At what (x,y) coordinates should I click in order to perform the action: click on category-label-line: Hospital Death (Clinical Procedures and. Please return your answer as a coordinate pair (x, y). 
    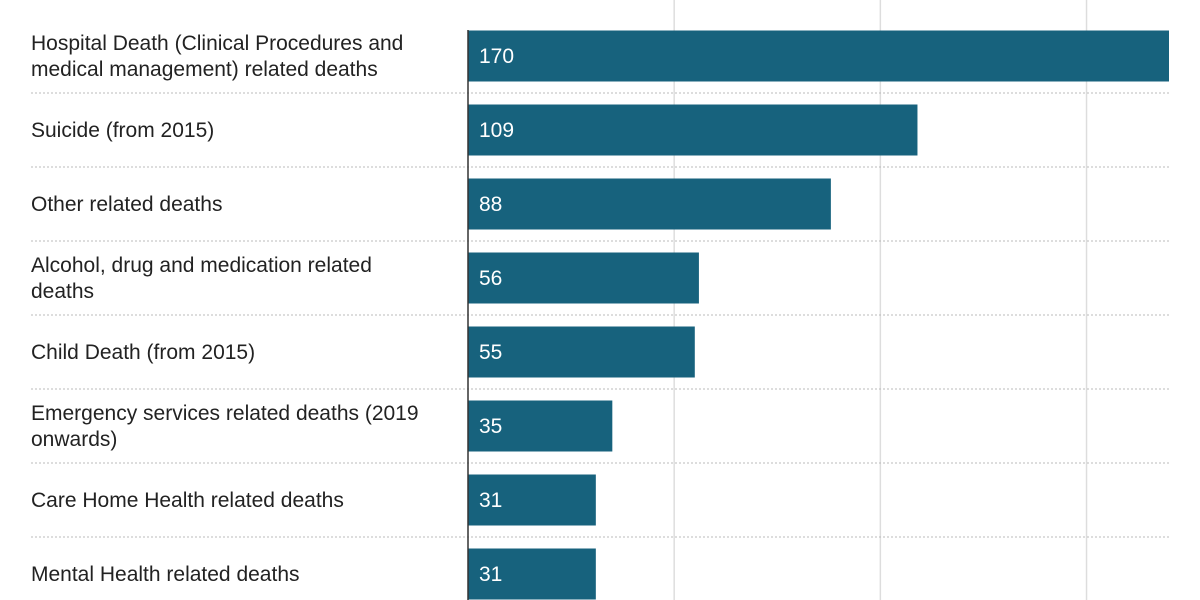
    Looking at the image, I should click on (217, 43).